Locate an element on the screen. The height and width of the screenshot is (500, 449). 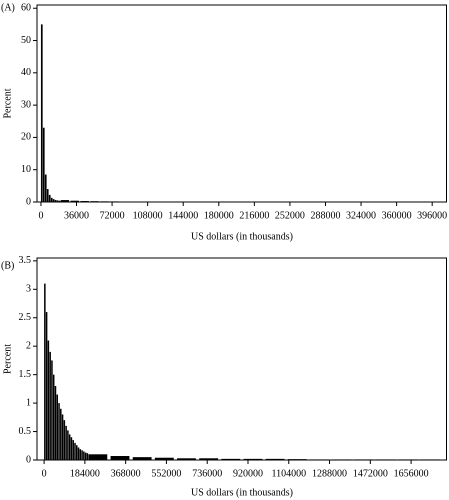
x-tick-label: 1104000 is located at coordinates (288, 473).